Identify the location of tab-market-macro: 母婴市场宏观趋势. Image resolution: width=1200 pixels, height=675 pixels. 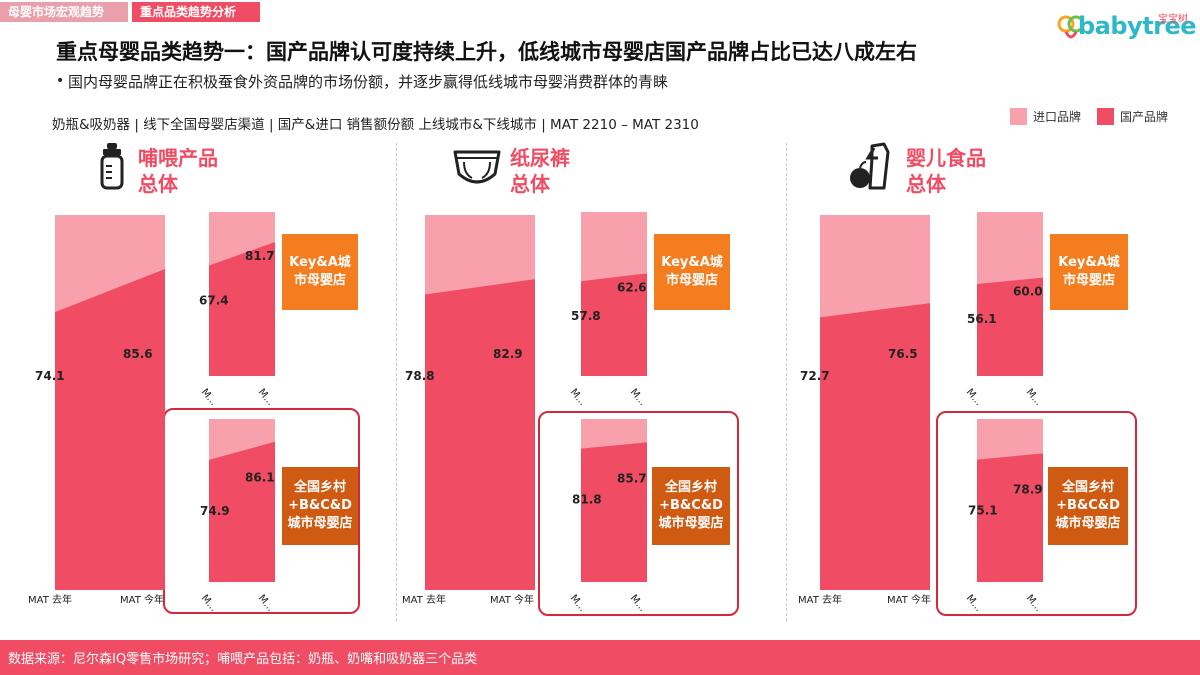
(64, 12).